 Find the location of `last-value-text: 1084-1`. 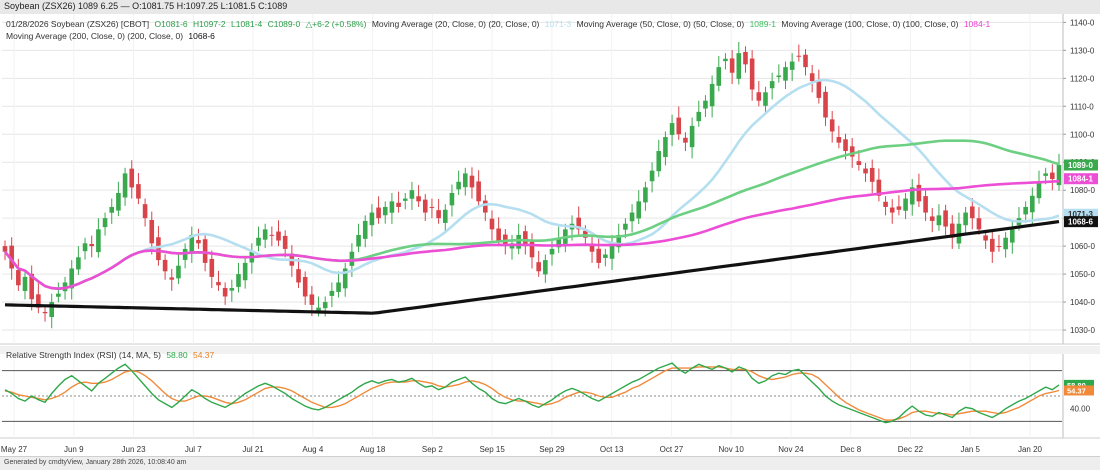

last-value-text: 1084-1 is located at coordinates (1080, 179).